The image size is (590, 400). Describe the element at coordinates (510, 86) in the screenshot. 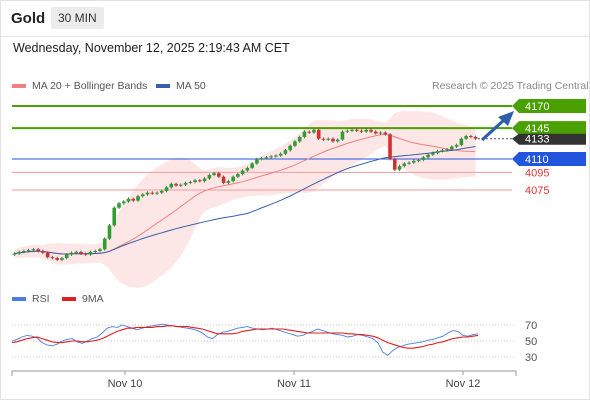

I see `credit-text: Research © 2025 Trading Central` at that location.